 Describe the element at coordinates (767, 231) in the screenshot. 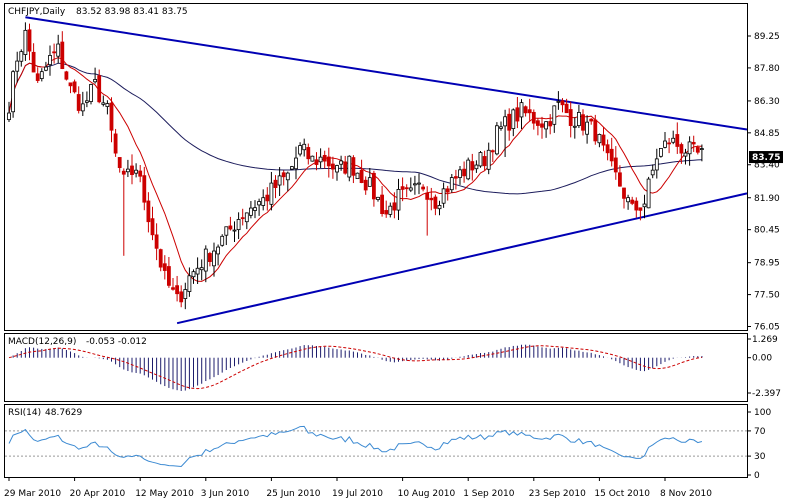

I see `price-tick-label: 80.45` at that location.